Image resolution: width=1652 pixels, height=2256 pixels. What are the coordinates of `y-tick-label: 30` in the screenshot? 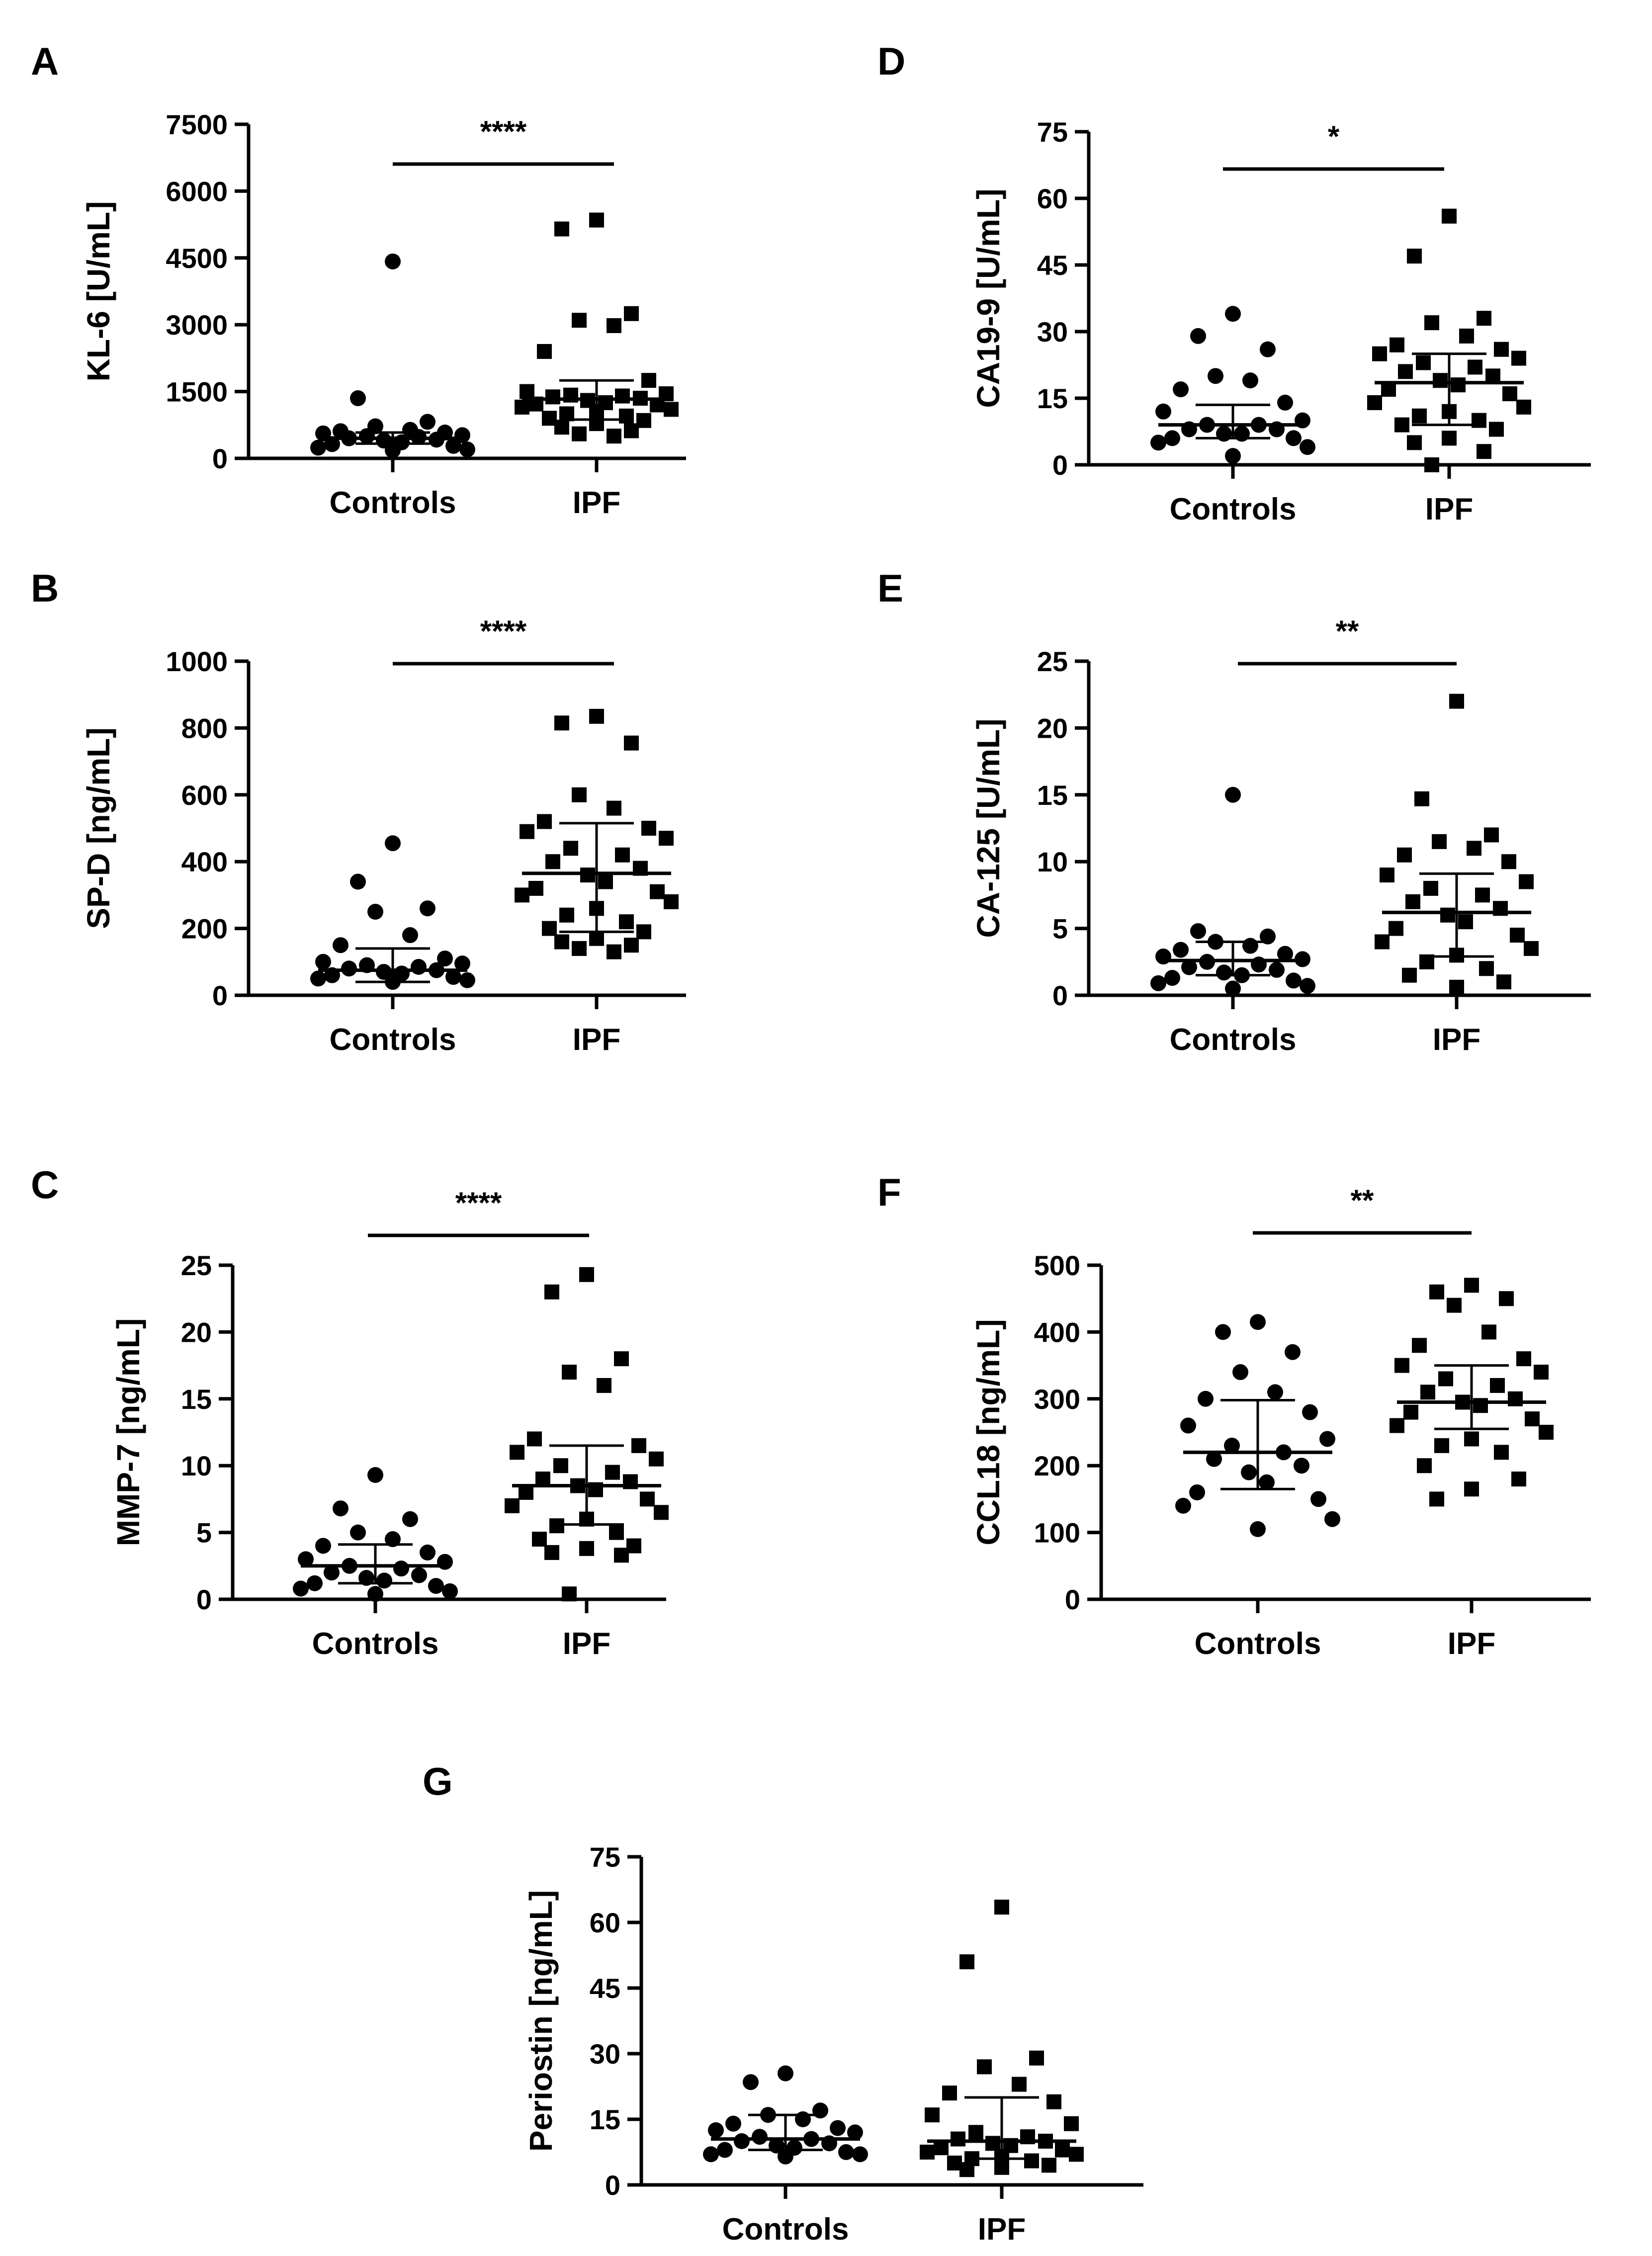 It's located at (605, 2054).